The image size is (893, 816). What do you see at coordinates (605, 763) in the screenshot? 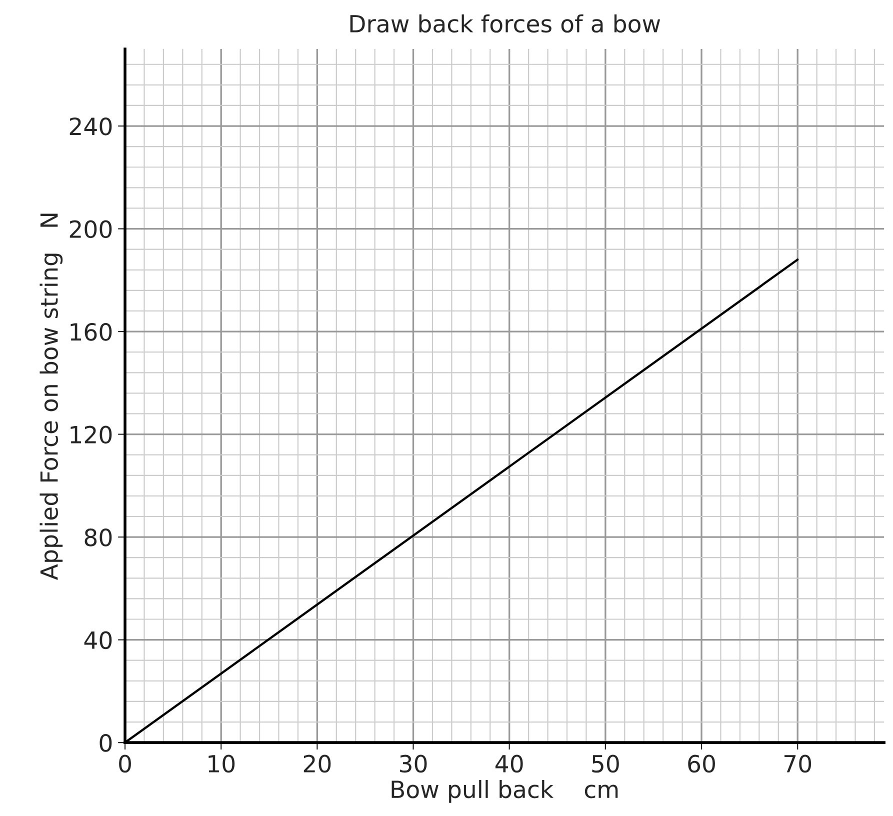
I see `x-tick-label: 50` at bounding box center [605, 763].